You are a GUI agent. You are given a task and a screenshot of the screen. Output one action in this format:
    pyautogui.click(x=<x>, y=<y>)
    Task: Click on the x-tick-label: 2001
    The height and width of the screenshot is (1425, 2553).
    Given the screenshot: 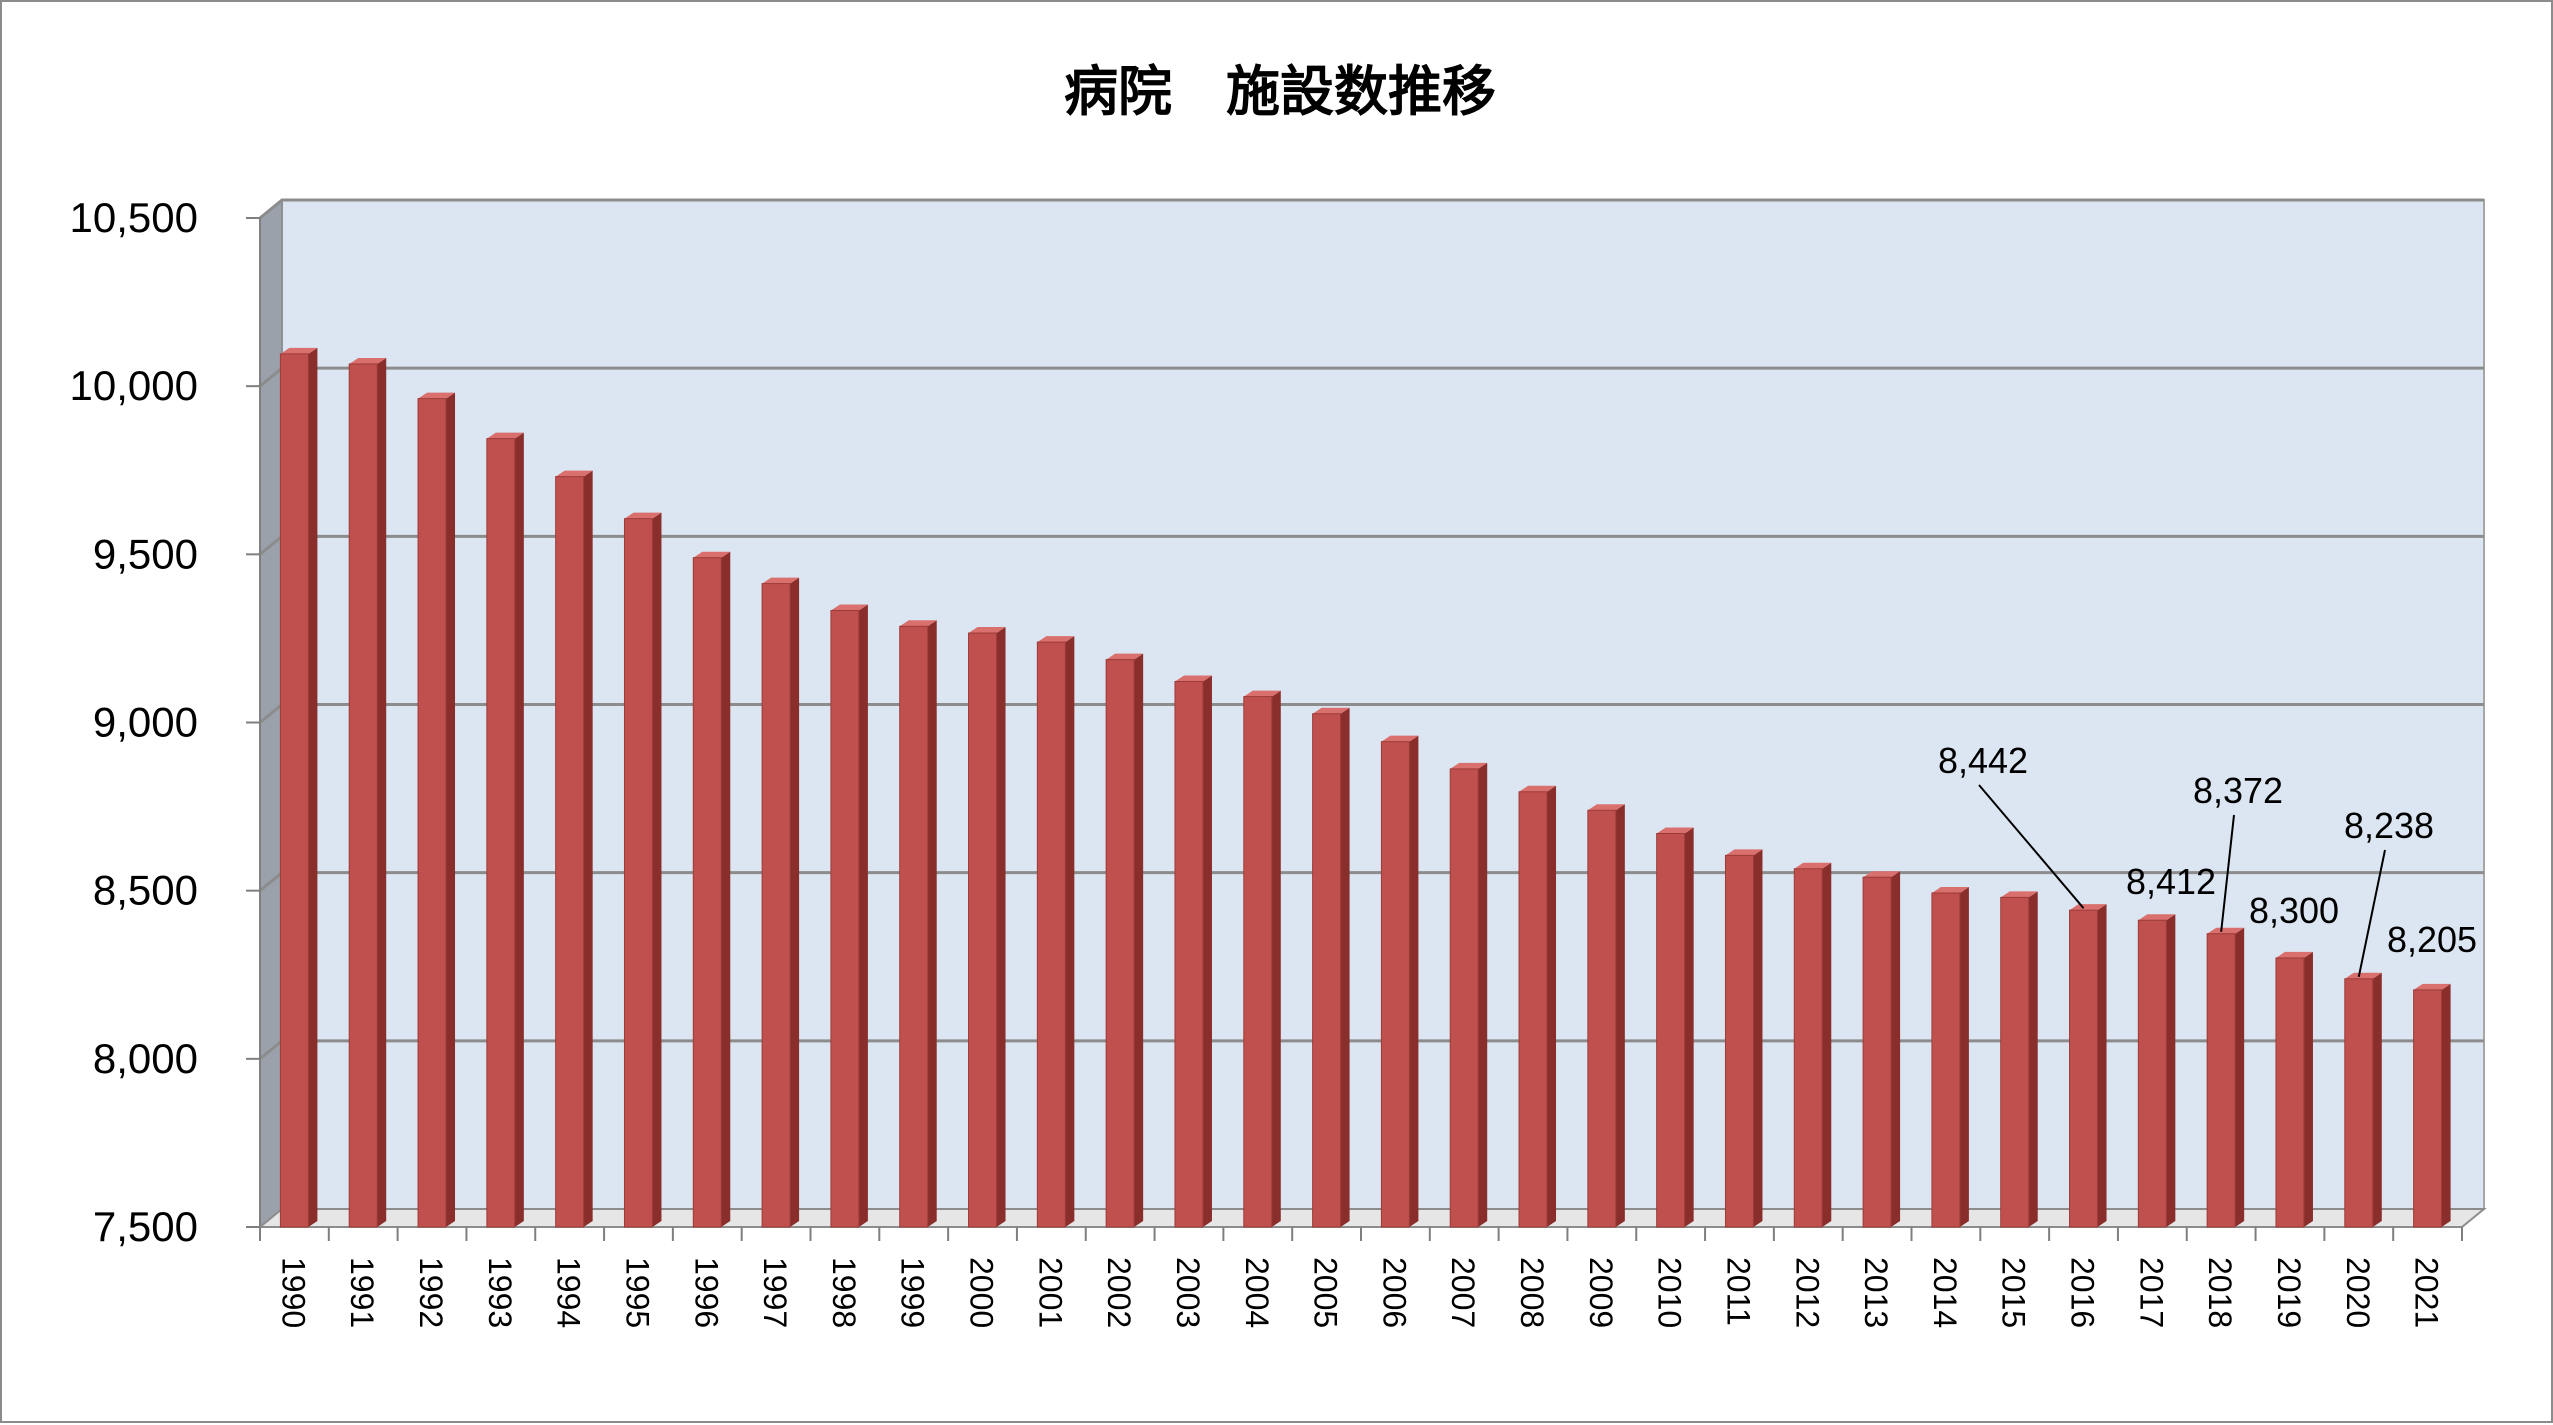 What is the action you would take?
    pyautogui.click(x=1050, y=1292)
    